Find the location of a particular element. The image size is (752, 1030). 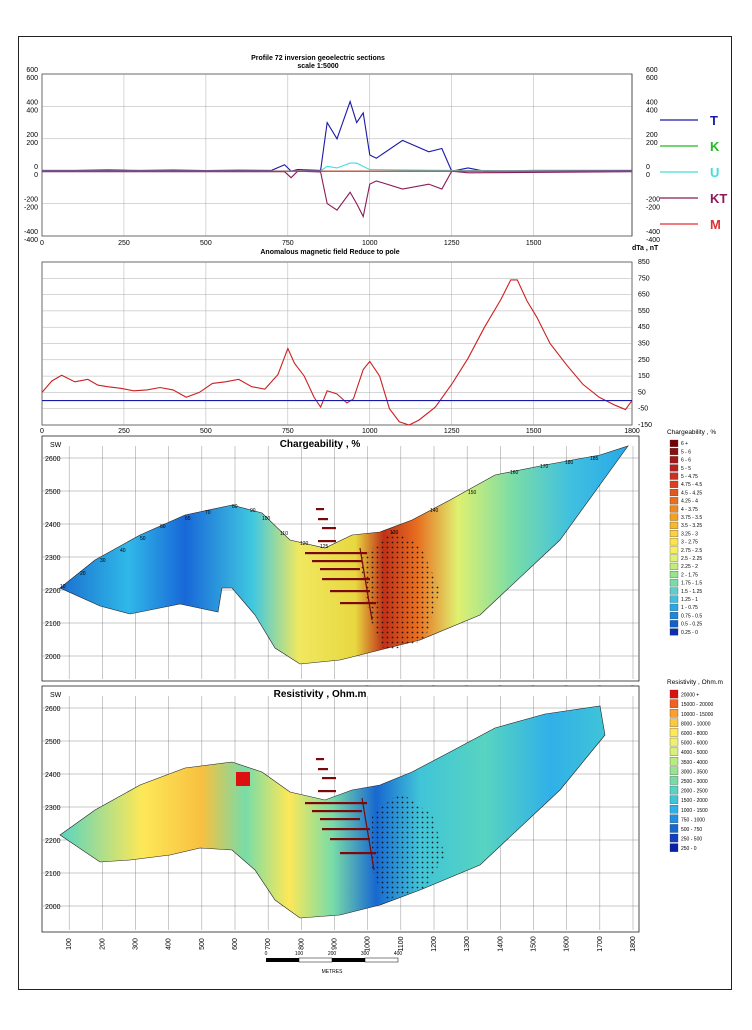

chargeability-contour-label-5: 60 is located at coordinates (163, 527).